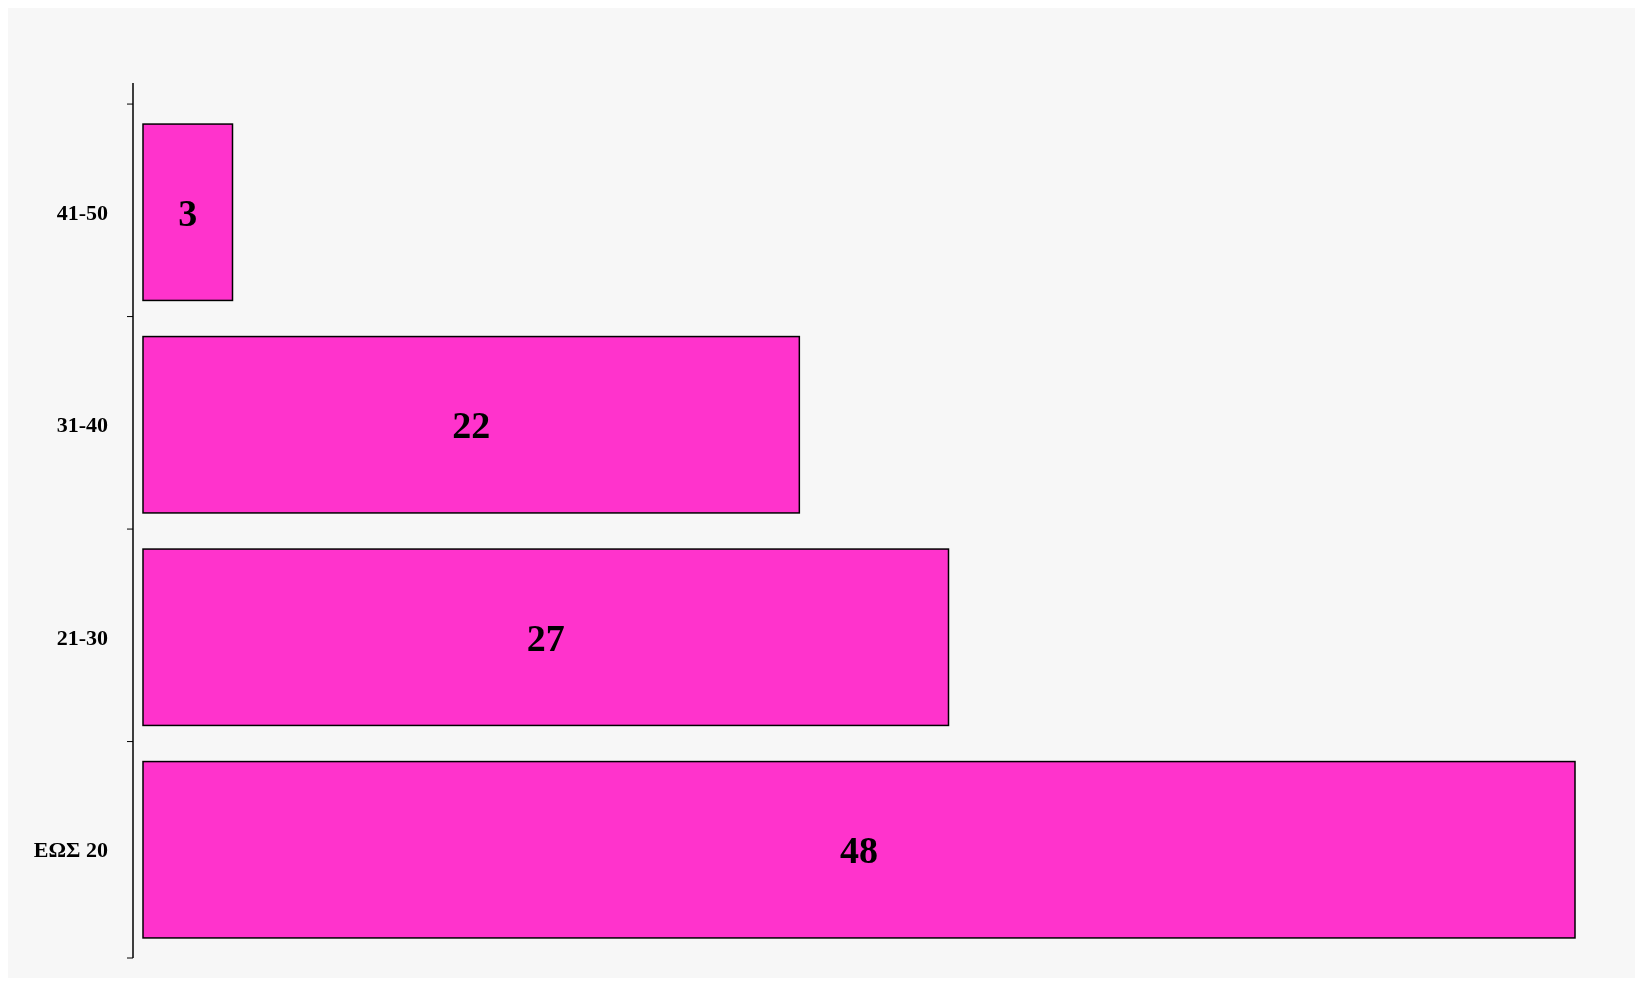  I want to click on y-tick-label: 41-50, so click(82, 212).